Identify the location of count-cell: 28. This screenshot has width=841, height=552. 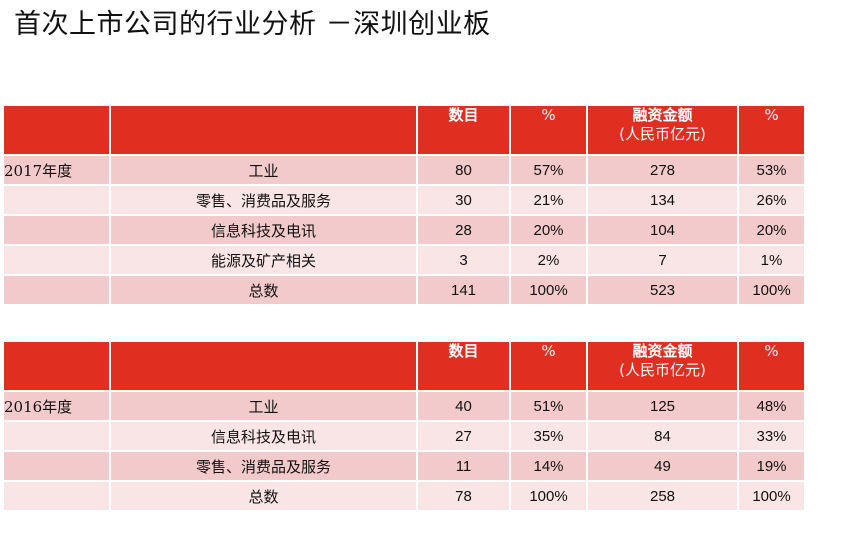
(464, 231).